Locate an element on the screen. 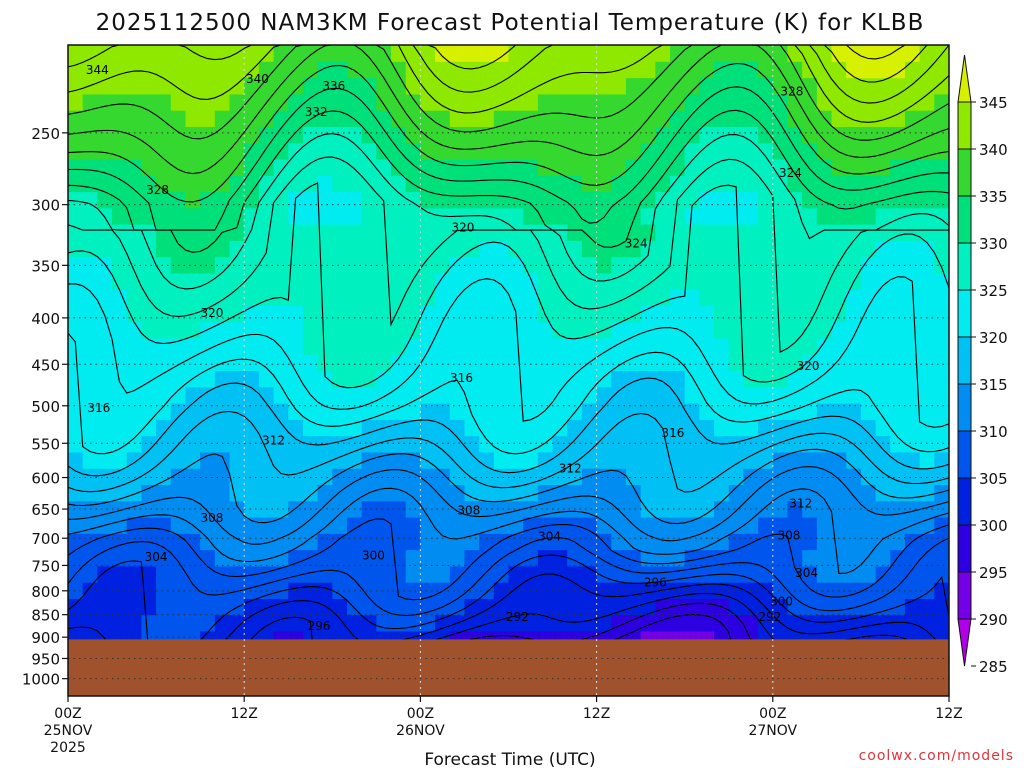  x-tick-date-label: 26NOV is located at coordinates (420, 731).